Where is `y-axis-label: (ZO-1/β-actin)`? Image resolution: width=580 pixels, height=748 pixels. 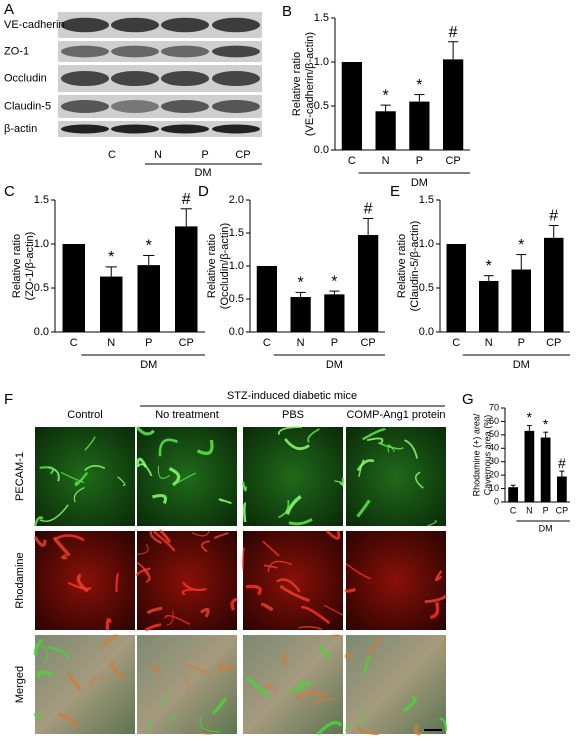
y-axis-label: (ZO-1/β-actin) is located at coordinates (30, 266).